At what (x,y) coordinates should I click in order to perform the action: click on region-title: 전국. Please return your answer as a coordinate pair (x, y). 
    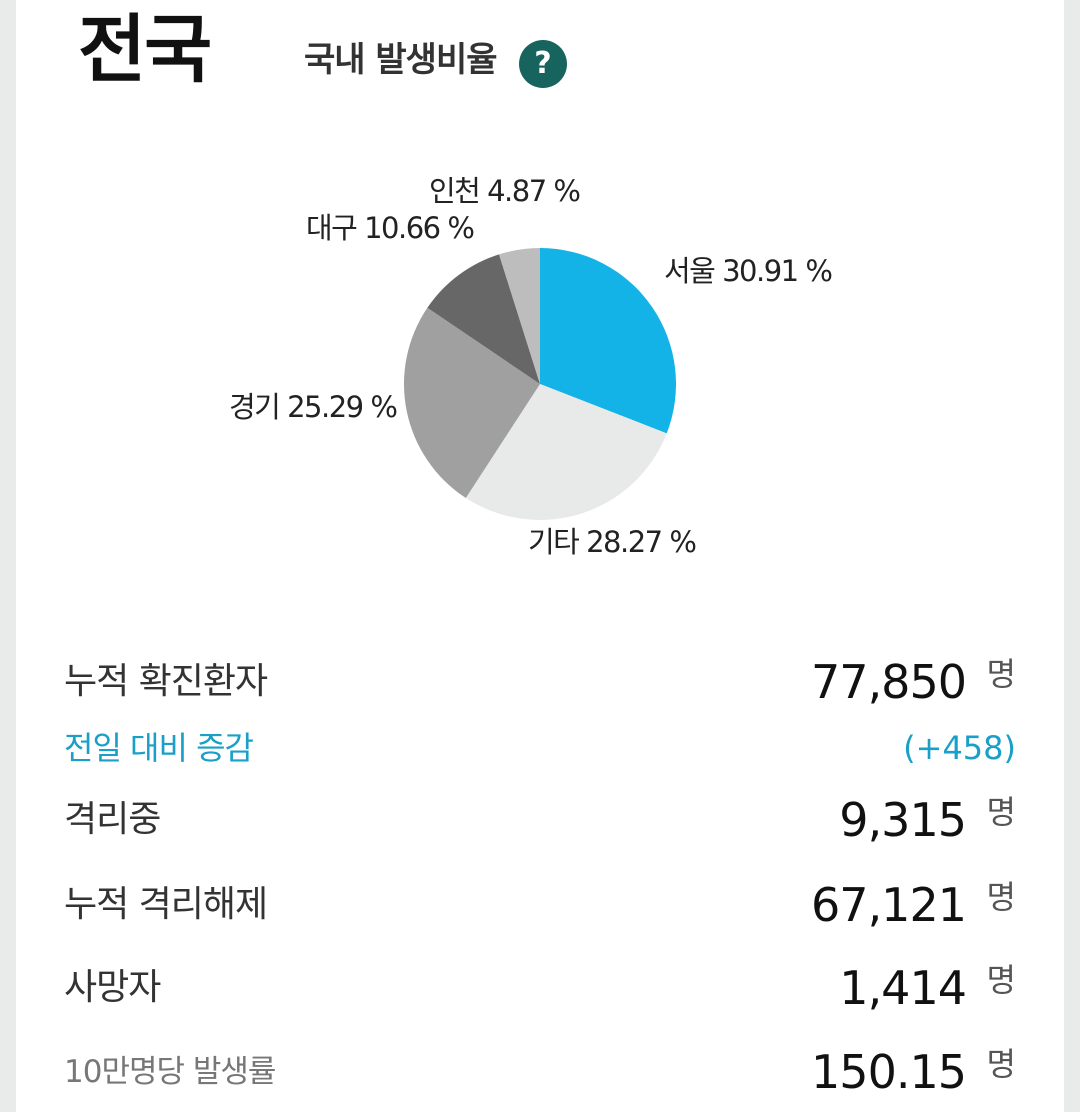
    Looking at the image, I should click on (145, 50).